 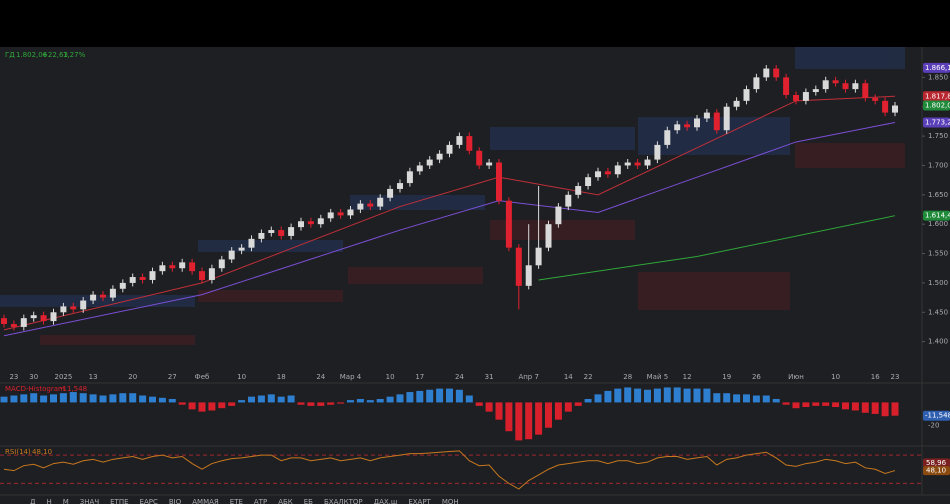 What do you see at coordinates (48, 501) in the screenshot?
I see `toolbar-button: Н` at bounding box center [48, 501].